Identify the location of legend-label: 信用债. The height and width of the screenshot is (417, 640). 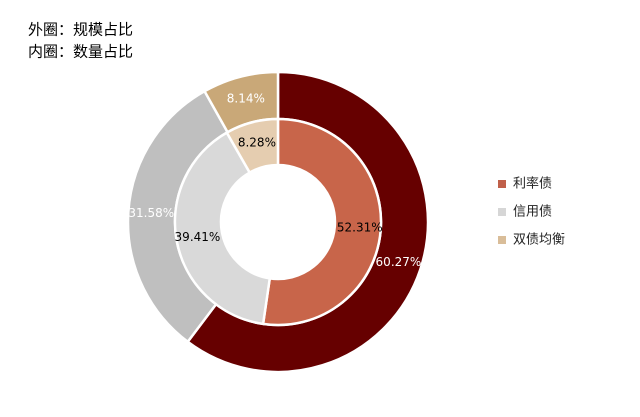
(532, 212).